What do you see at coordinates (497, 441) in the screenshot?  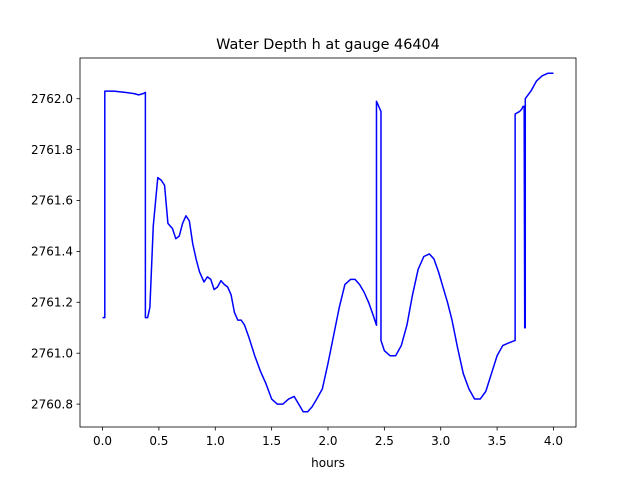 I see `x-tick-label: 3.5` at bounding box center [497, 441].